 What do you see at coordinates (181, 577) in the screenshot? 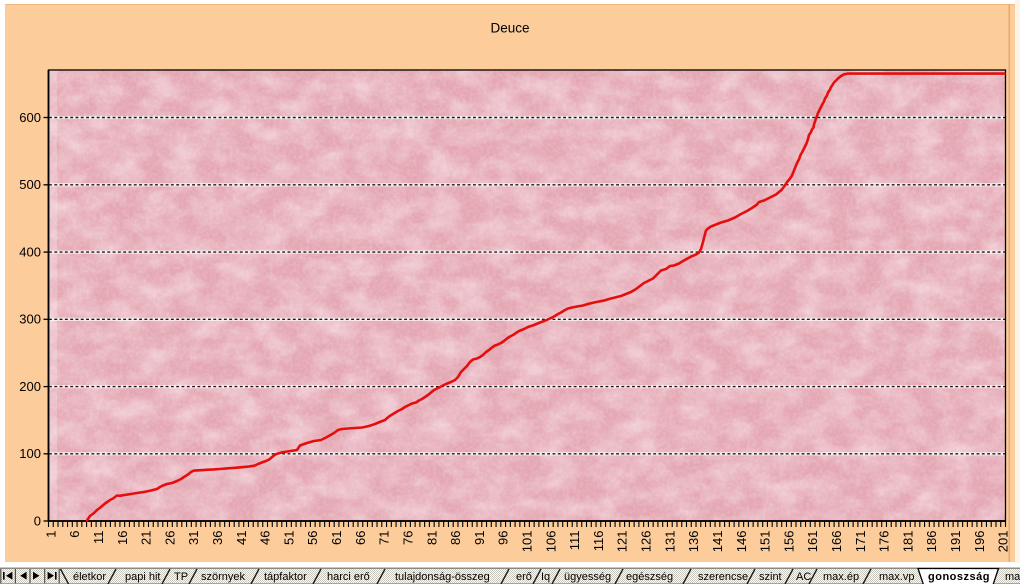
I see `svg-text: TP` at bounding box center [181, 577].